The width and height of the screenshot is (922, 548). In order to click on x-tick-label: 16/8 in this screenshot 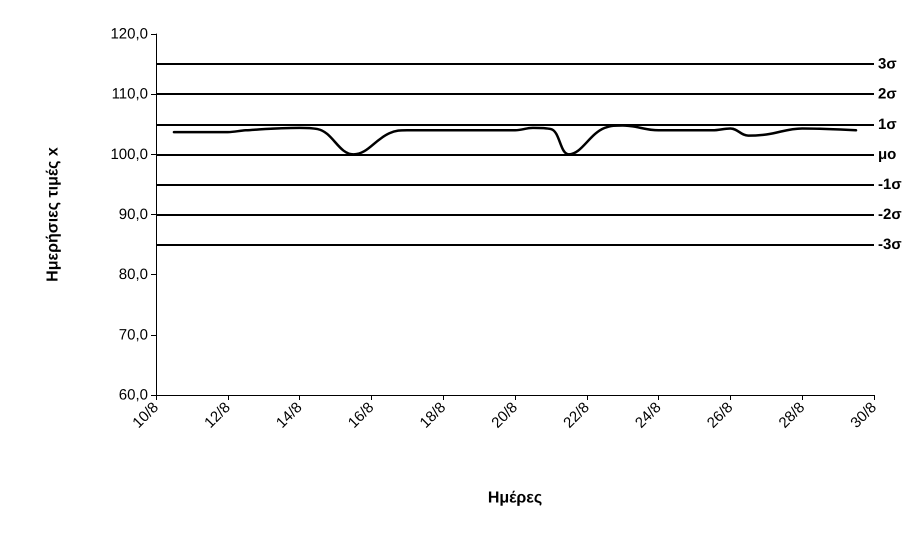, I will do `click(361, 415)`.